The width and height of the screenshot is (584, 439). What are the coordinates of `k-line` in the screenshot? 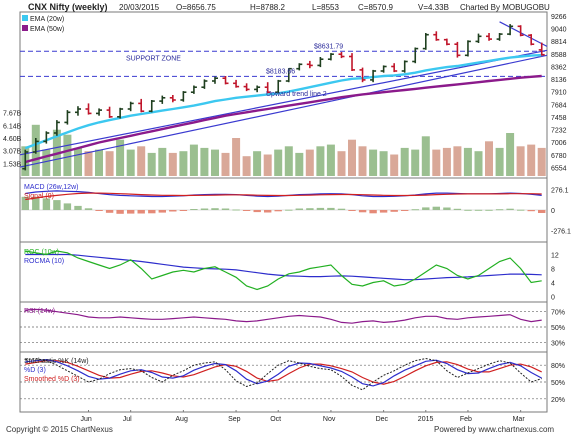 It's located at (283, 374).